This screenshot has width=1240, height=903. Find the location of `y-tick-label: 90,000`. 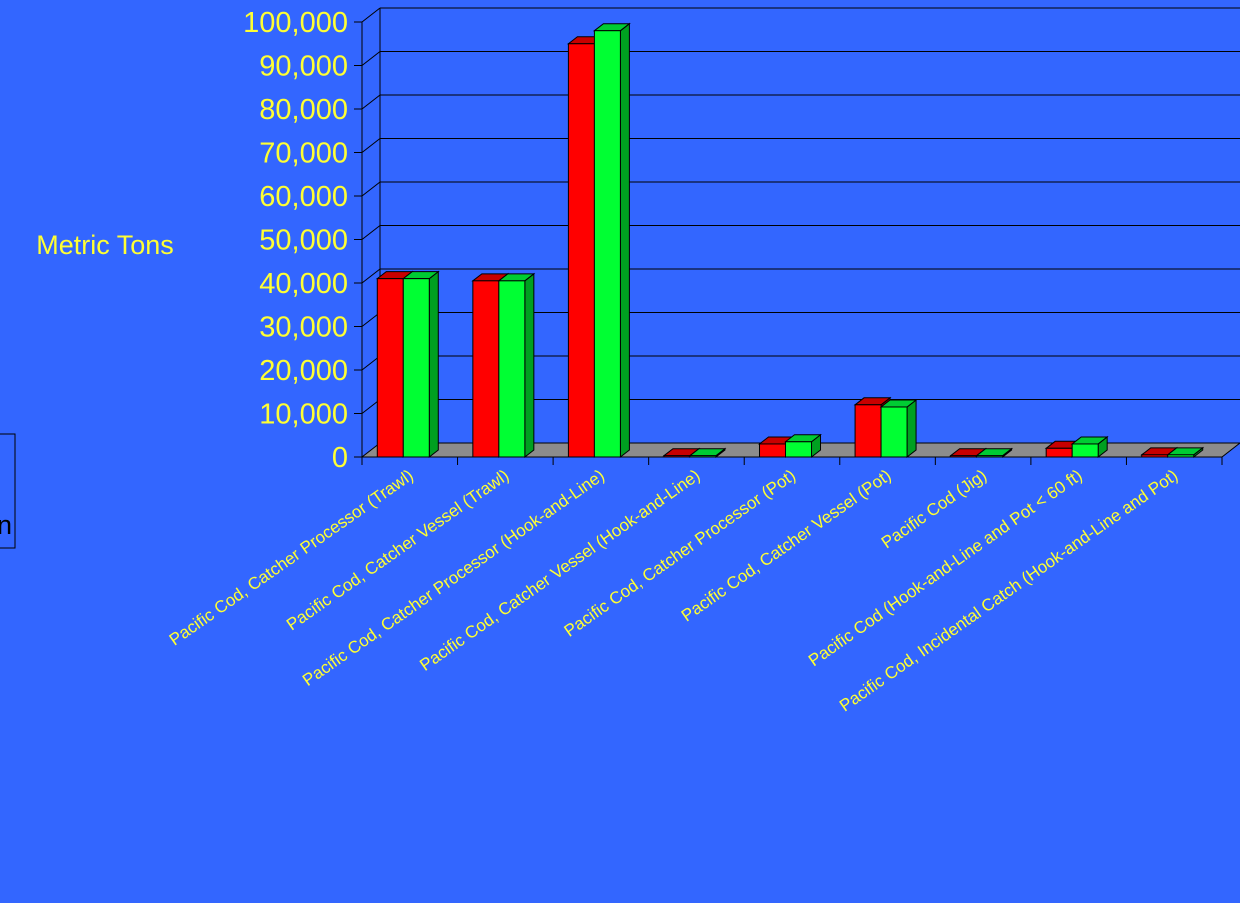

y-tick-label: 90,000 is located at coordinates (303, 67).